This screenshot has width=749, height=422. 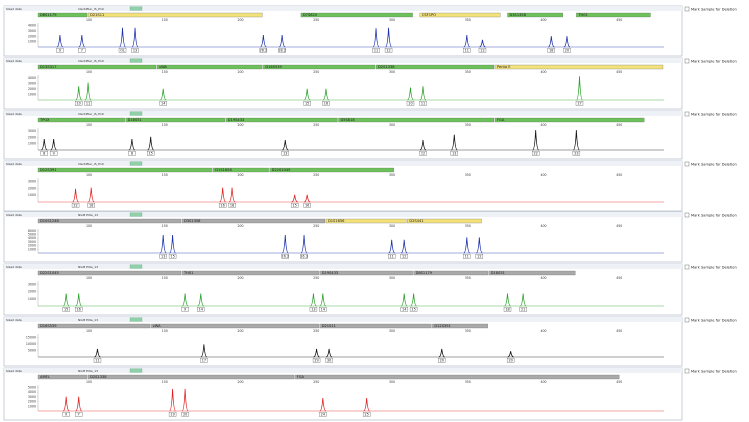 What do you see at coordinates (32, 350) in the screenshot?
I see `y-tick-label: 5000` at bounding box center [32, 350].